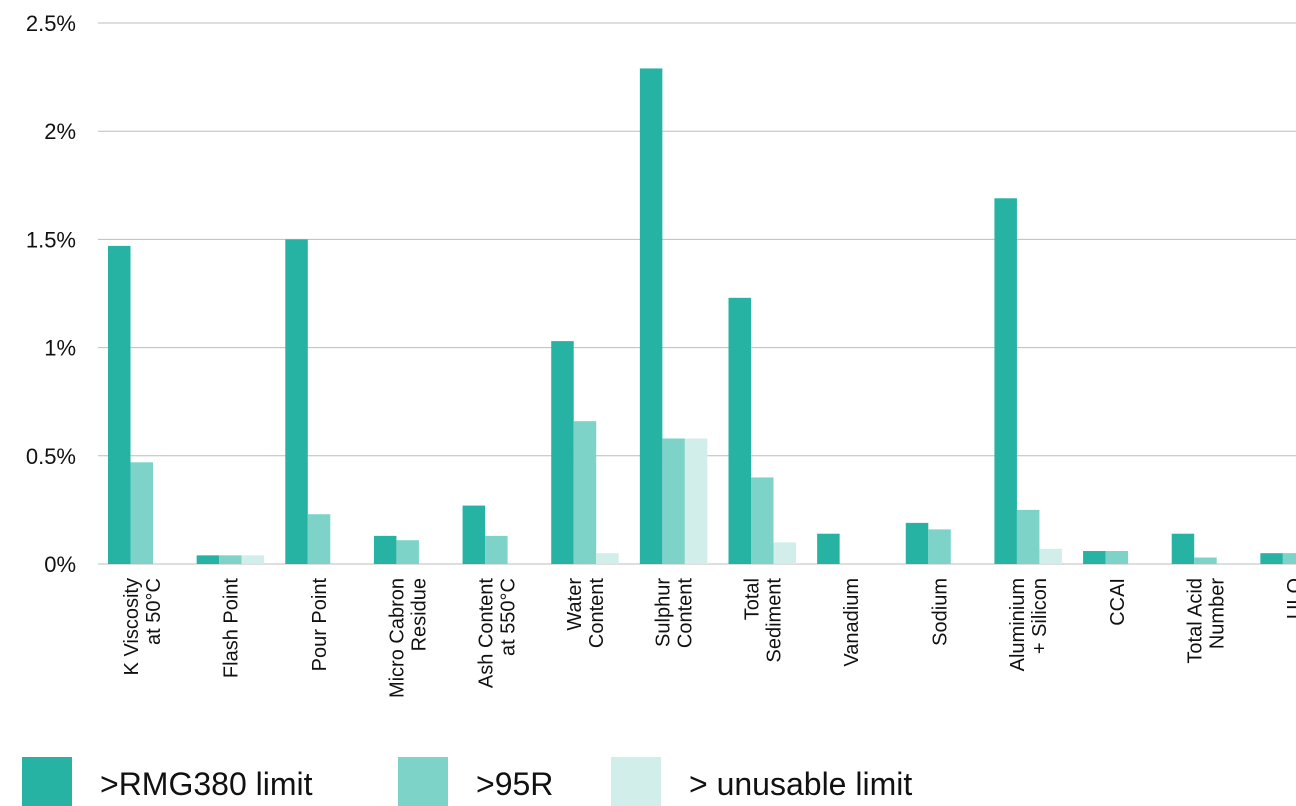 Image resolution: width=1296 pixels, height=806 pixels. Describe the element at coordinates (586, 613) in the screenshot. I see `x-tick-label: WaterContent` at that location.